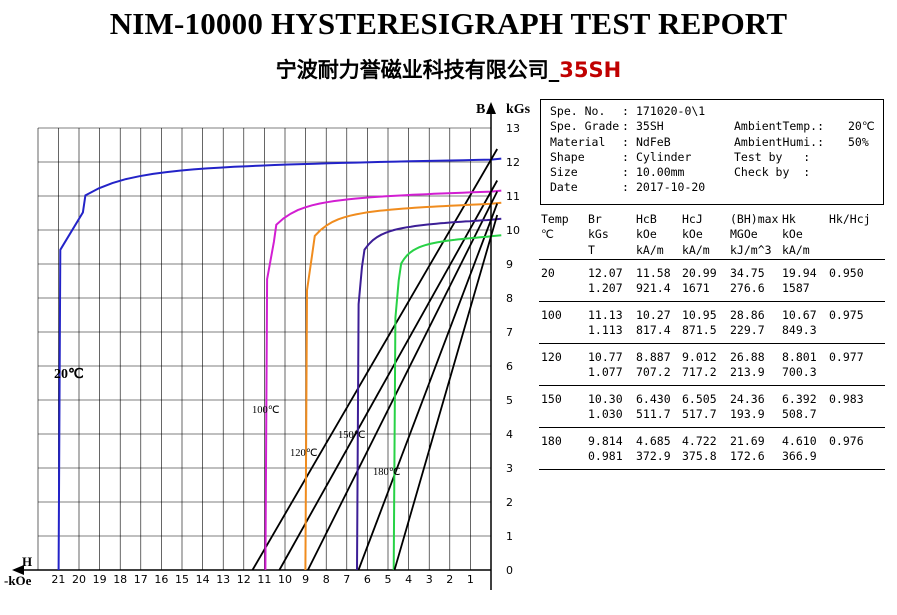 This screenshot has height=615, width=897. I want to click on results-cell: 8.887, so click(653, 357).